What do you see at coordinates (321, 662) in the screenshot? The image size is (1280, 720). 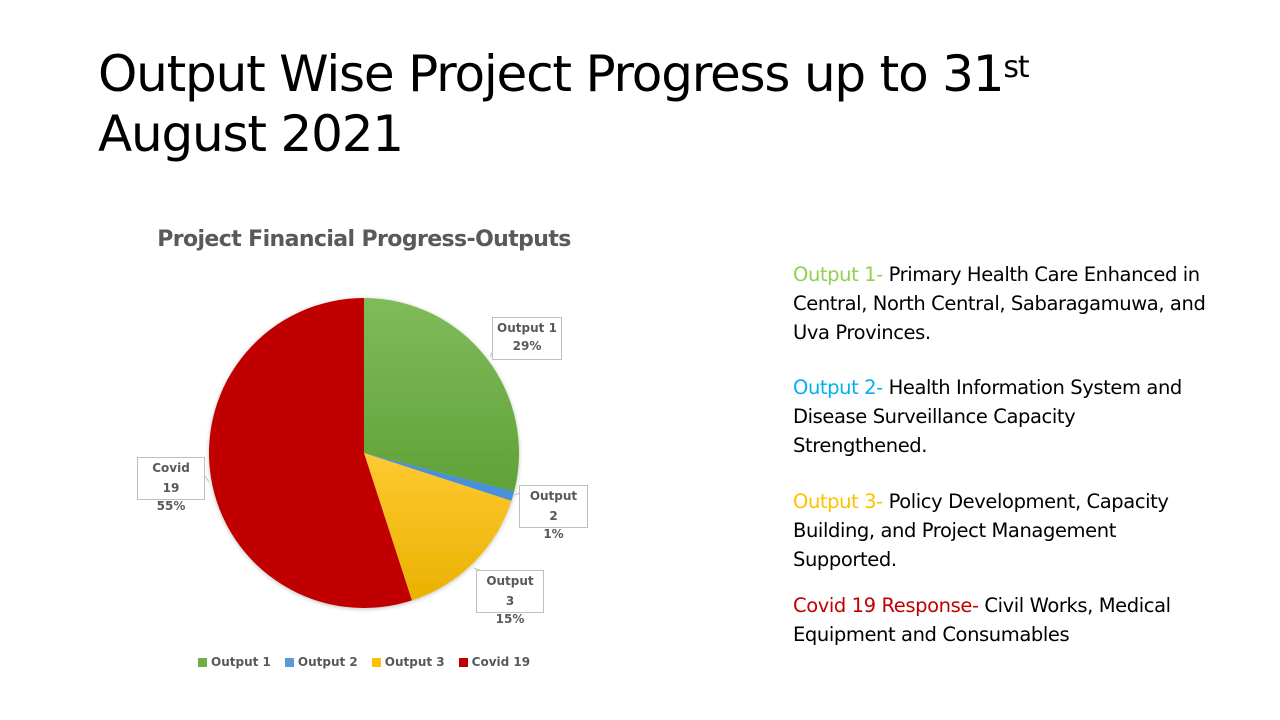 I see `legend-item-output-2: Output 2` at bounding box center [321, 662].